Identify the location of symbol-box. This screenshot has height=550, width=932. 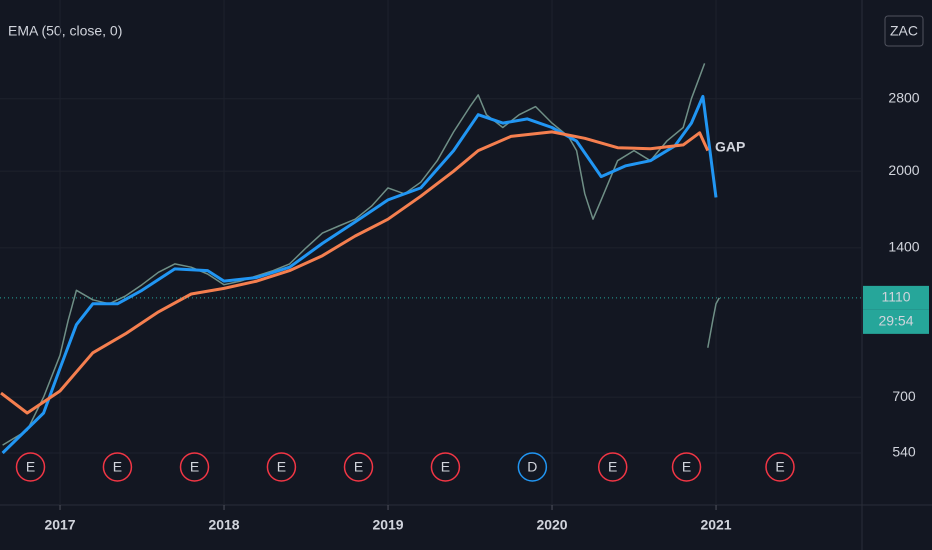
(904, 31).